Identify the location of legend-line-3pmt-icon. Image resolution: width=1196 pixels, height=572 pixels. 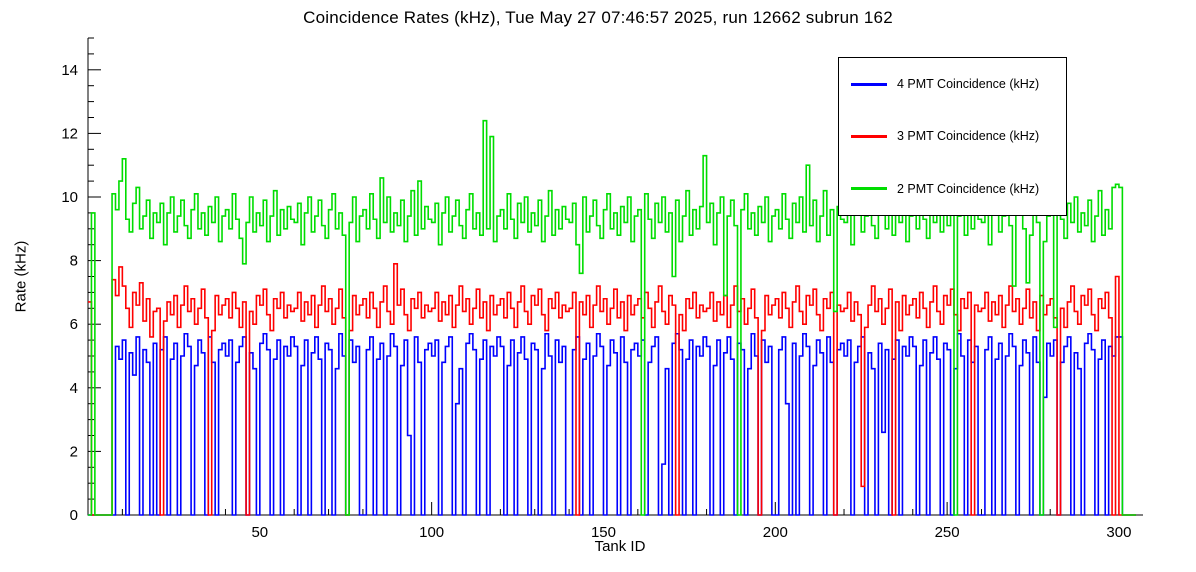
(869, 136).